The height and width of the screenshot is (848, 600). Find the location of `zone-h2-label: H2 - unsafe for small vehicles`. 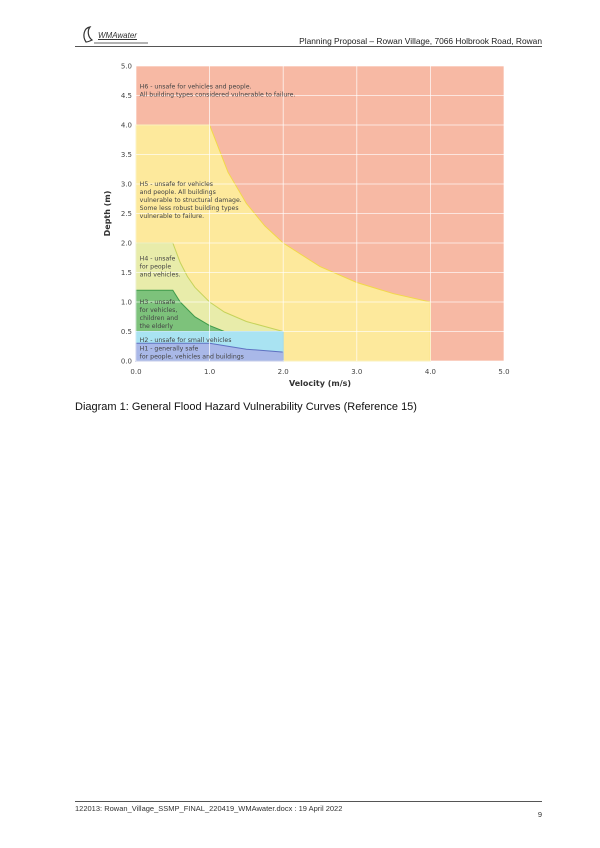

zone-h2-label: H2 - unsafe for small vehicles is located at coordinates (186, 340).